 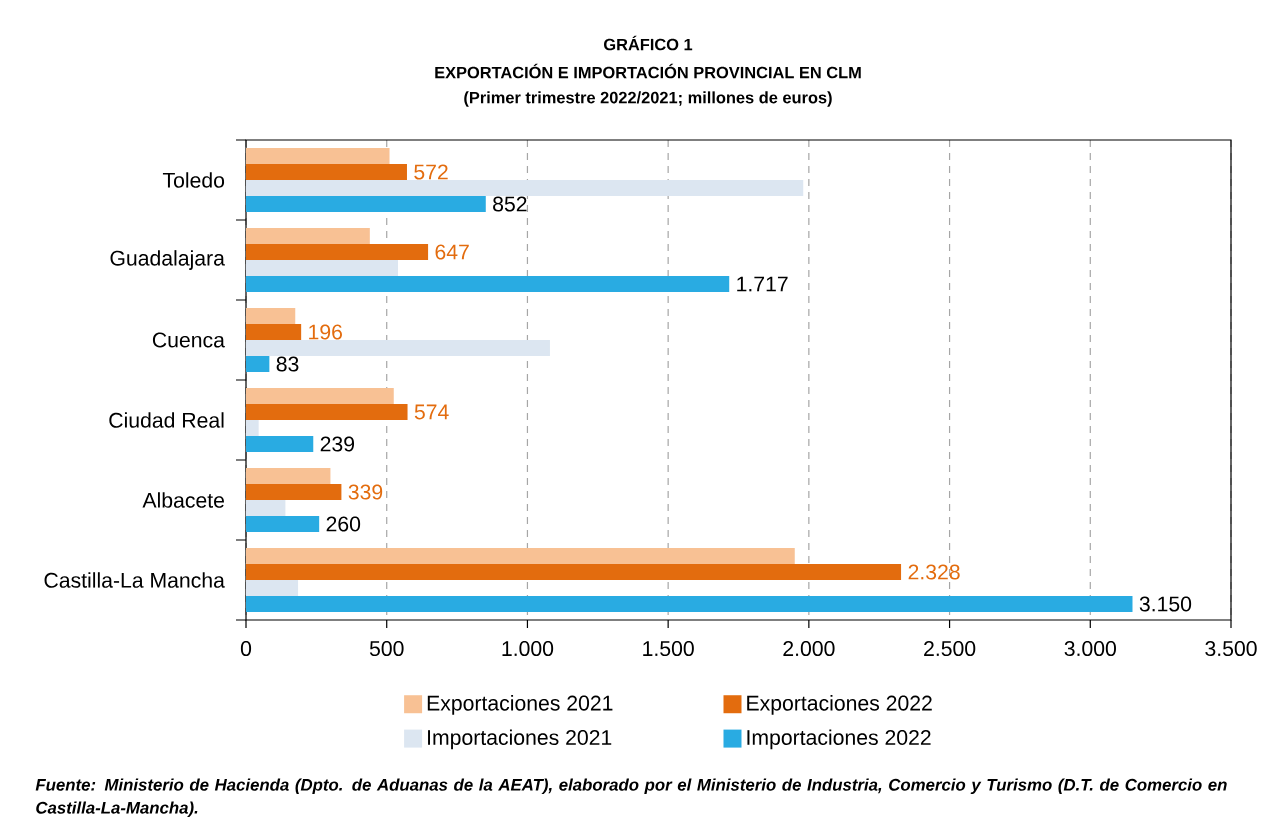 What do you see at coordinates (386, 649) in the screenshot?
I see `x-tick-label: 500` at bounding box center [386, 649].